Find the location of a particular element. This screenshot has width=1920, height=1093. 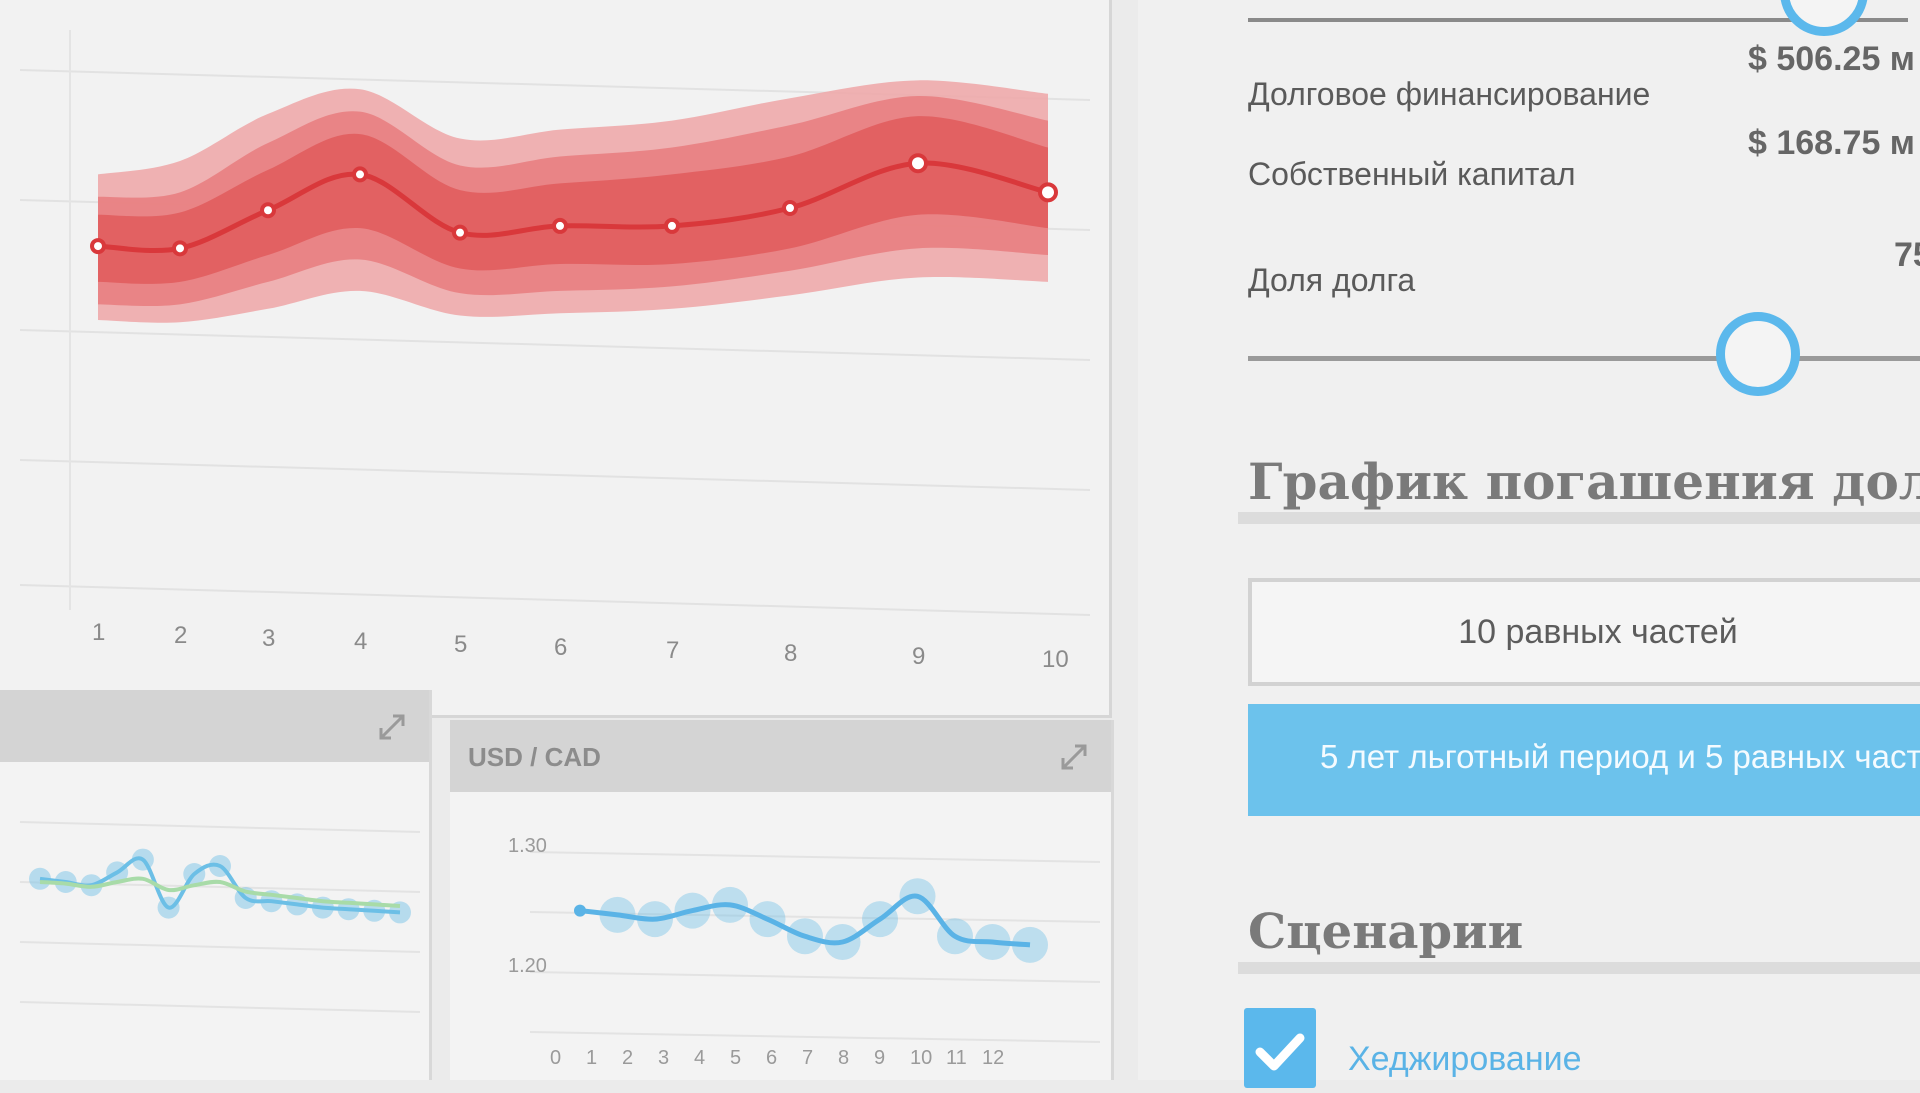

usd-cad-line-chart: 1.301.200 1 2 3 4 5 6 7 8 9 10 11 12 is located at coordinates (804, 952).